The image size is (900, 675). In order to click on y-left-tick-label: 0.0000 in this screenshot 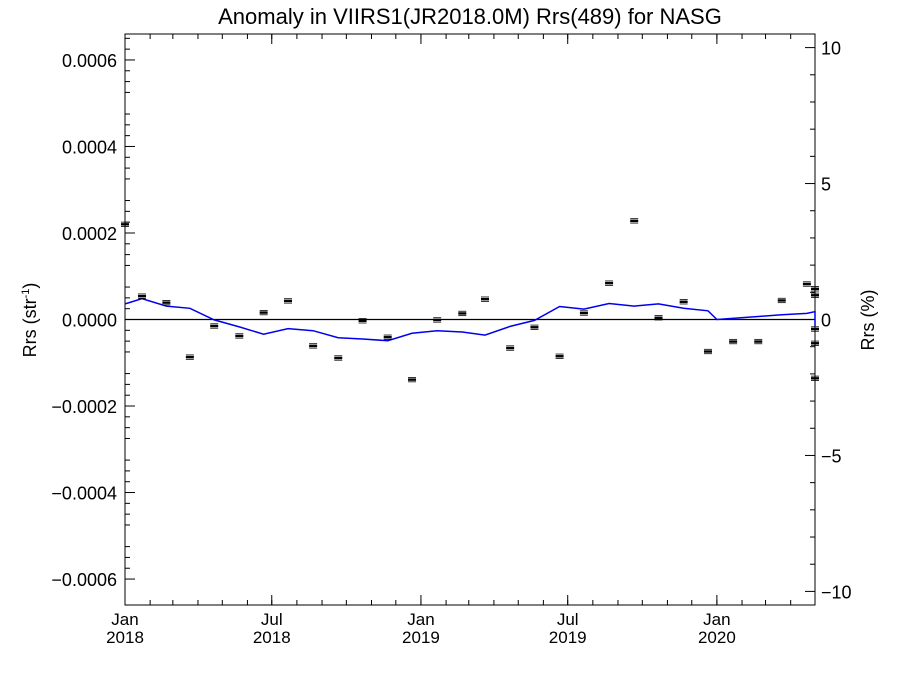, I will do `click(89, 321)`.